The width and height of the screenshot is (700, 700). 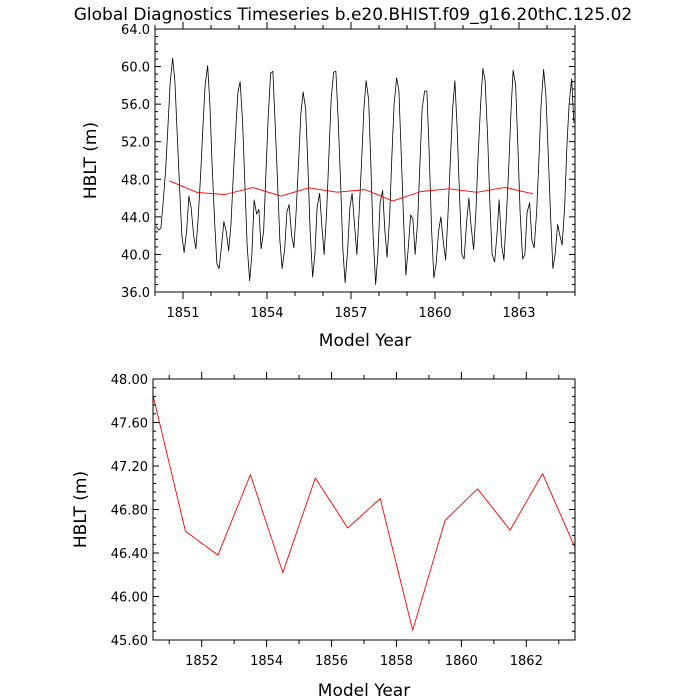 What do you see at coordinates (518, 313) in the screenshot?
I see `top-x-tick-label: 1863` at bounding box center [518, 313].